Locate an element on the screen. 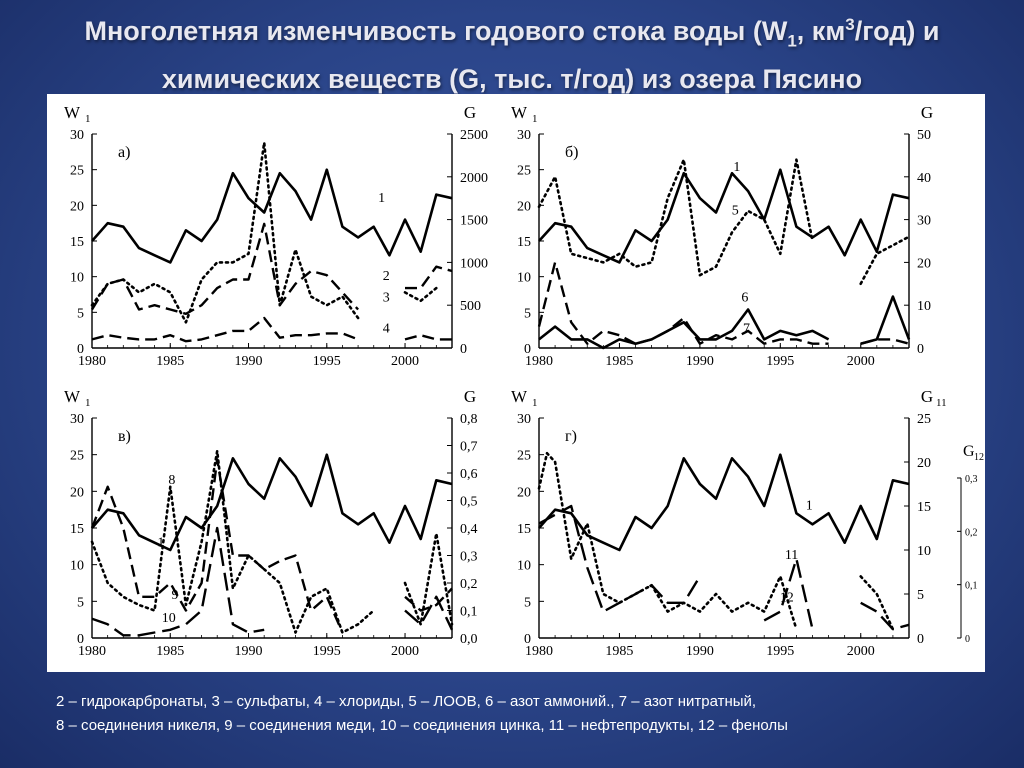 This screenshot has height=768, width=1024. y2-tick-label: 40 is located at coordinates (924, 178).